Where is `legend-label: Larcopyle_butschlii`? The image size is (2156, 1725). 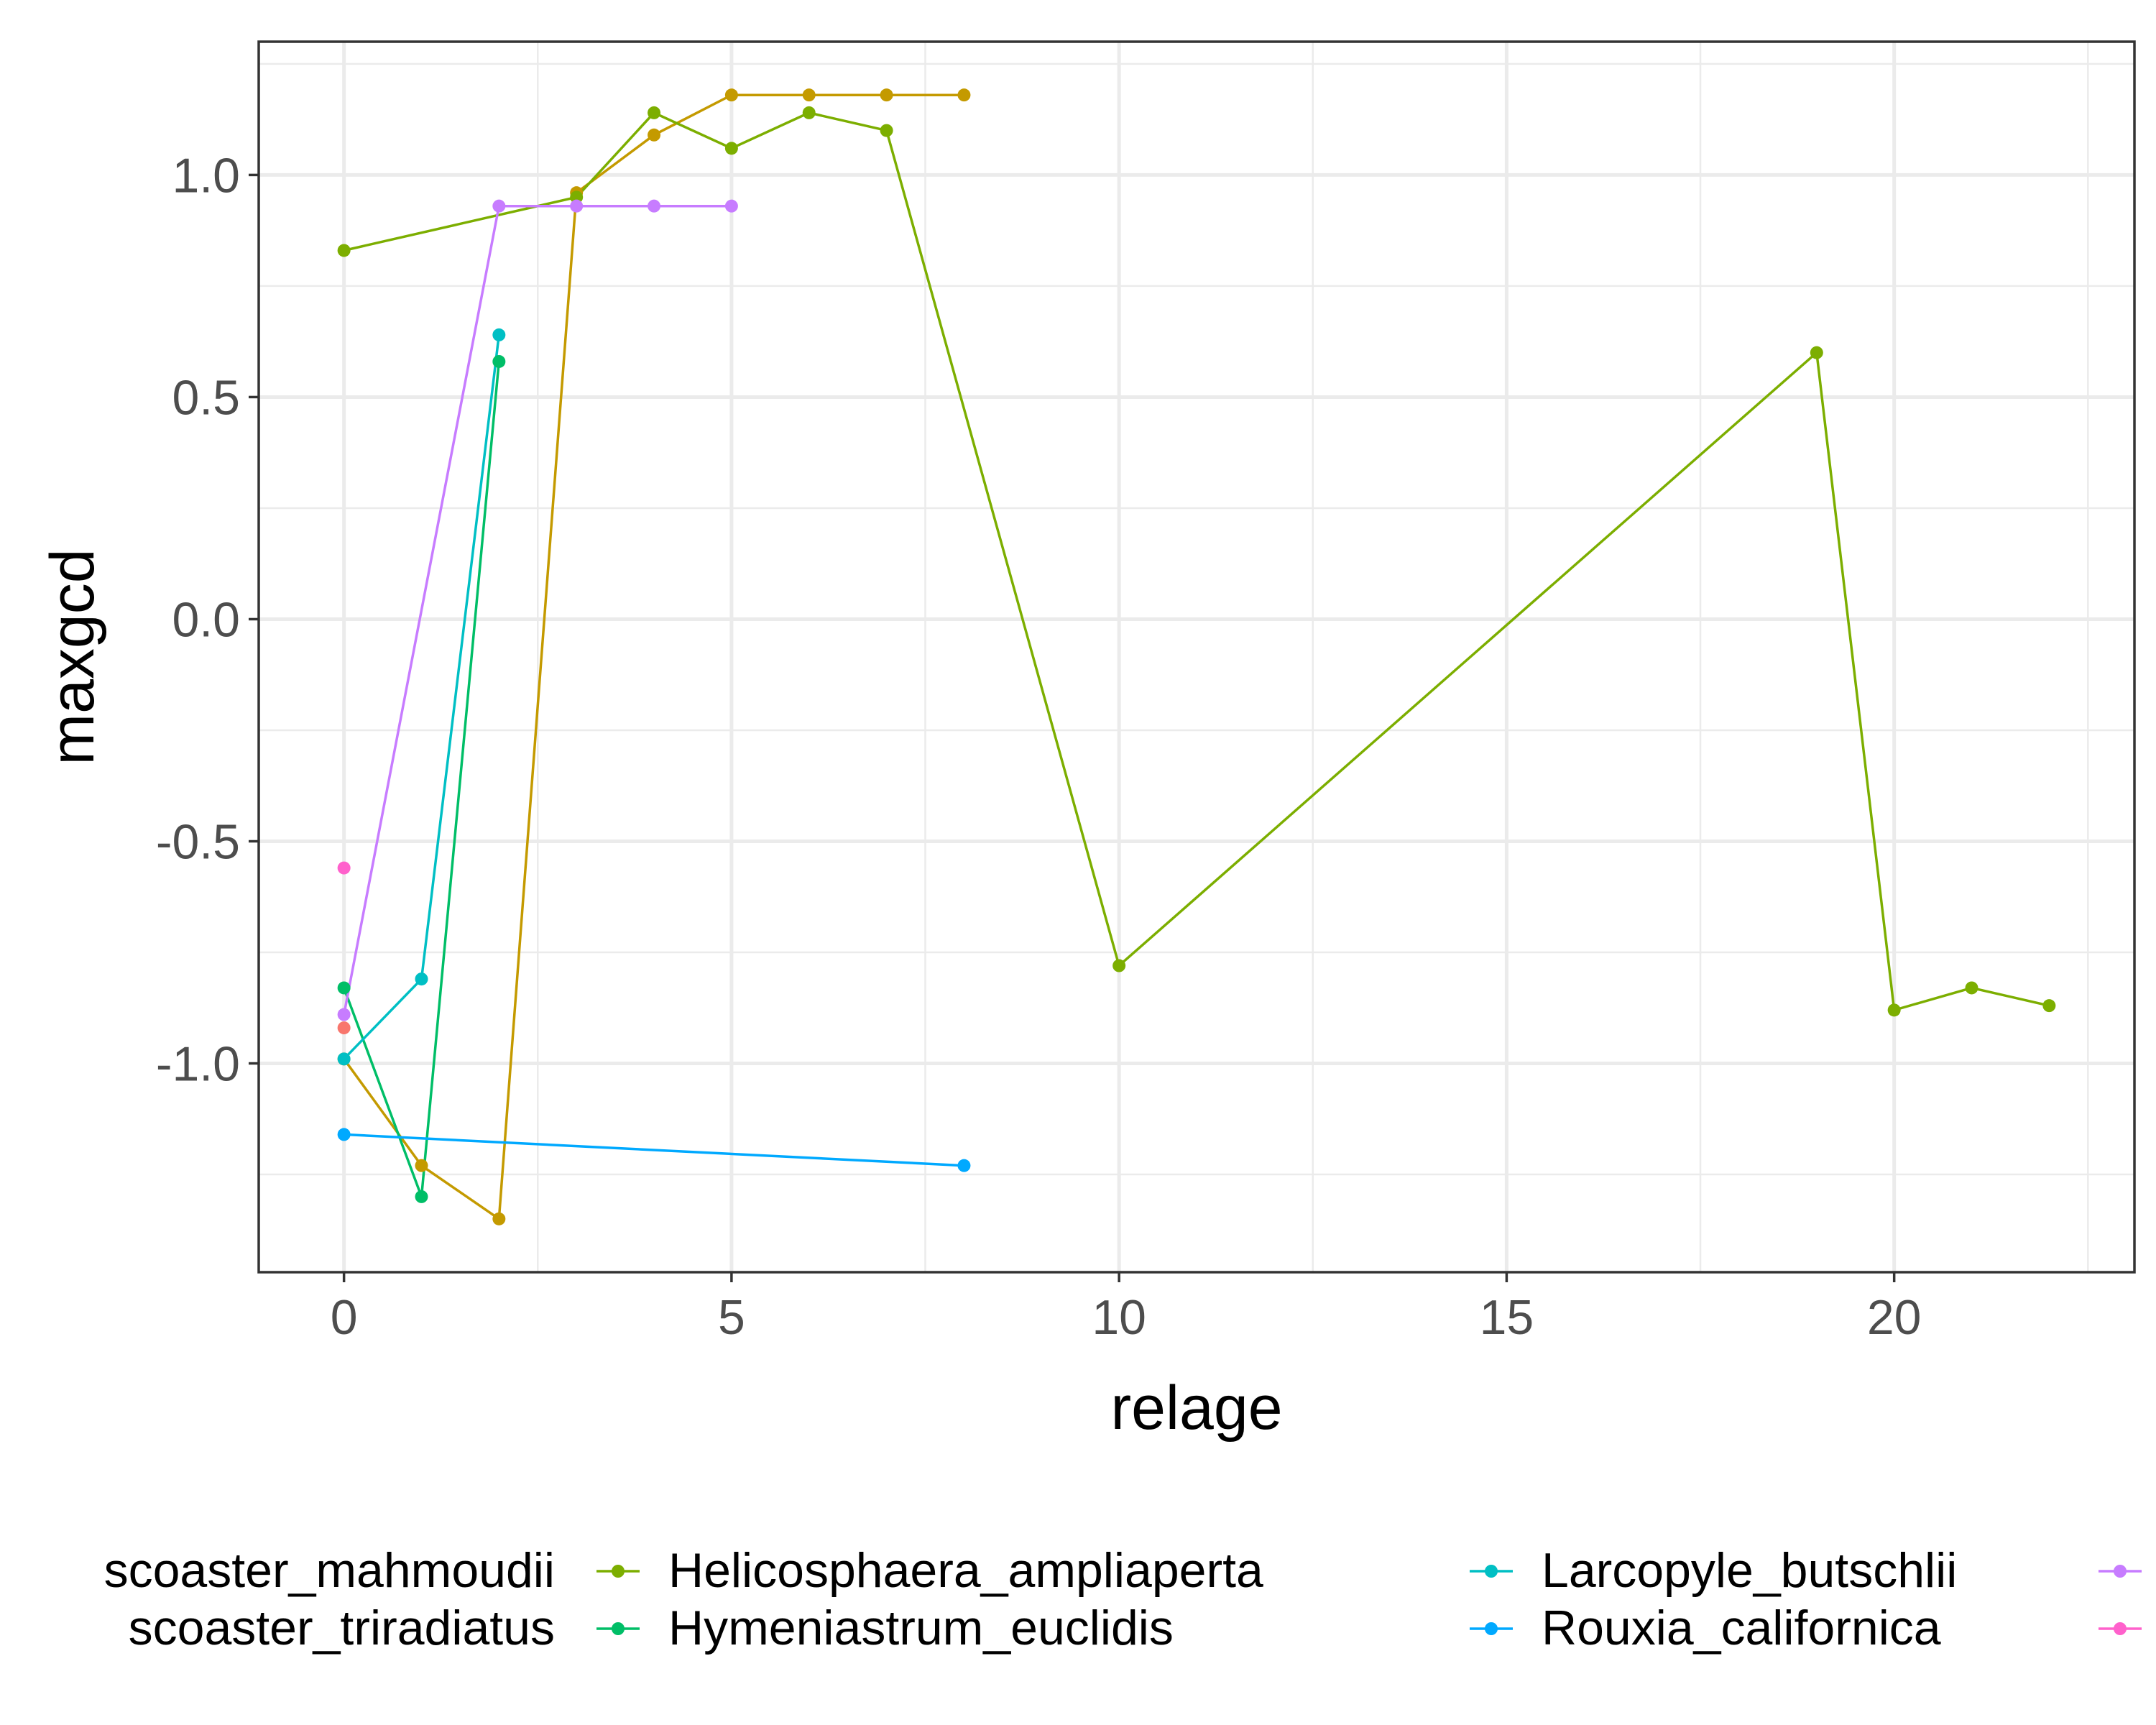
legend-label: Larcopyle_butschlii is located at coordinates (1750, 1570).